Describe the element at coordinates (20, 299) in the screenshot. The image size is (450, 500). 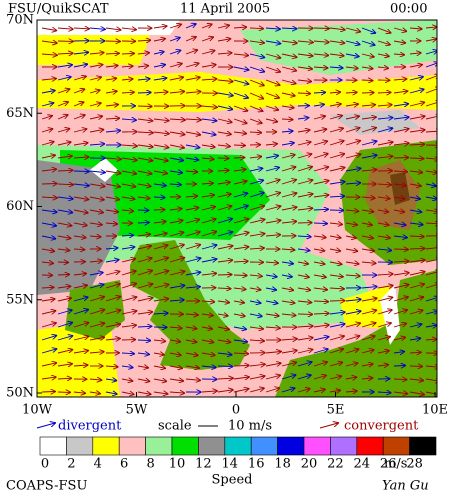
I see `lat-label: 55N` at that location.